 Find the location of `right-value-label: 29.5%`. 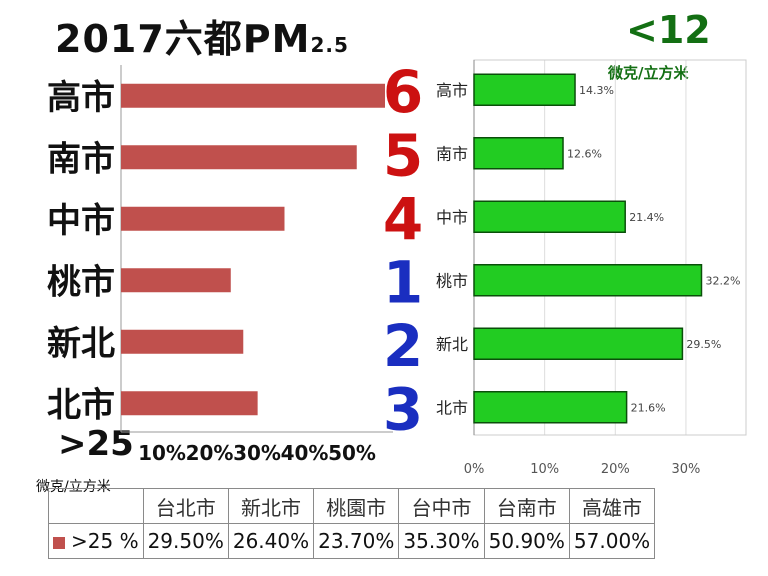

right-value-label: 29.5% is located at coordinates (703, 344).